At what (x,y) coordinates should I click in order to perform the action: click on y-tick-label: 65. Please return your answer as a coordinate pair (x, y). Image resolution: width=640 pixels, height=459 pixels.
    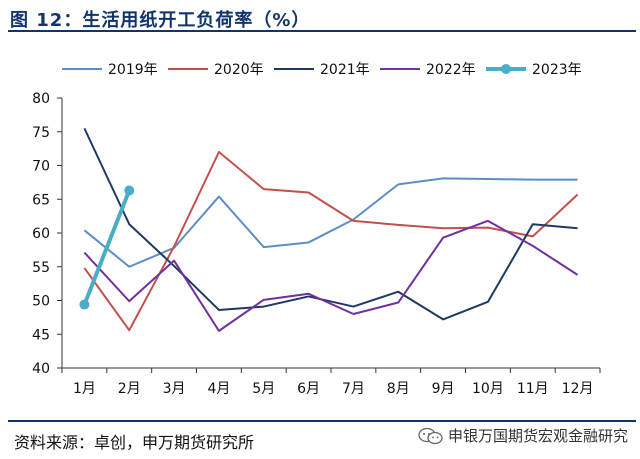
    Looking at the image, I should click on (41, 200).